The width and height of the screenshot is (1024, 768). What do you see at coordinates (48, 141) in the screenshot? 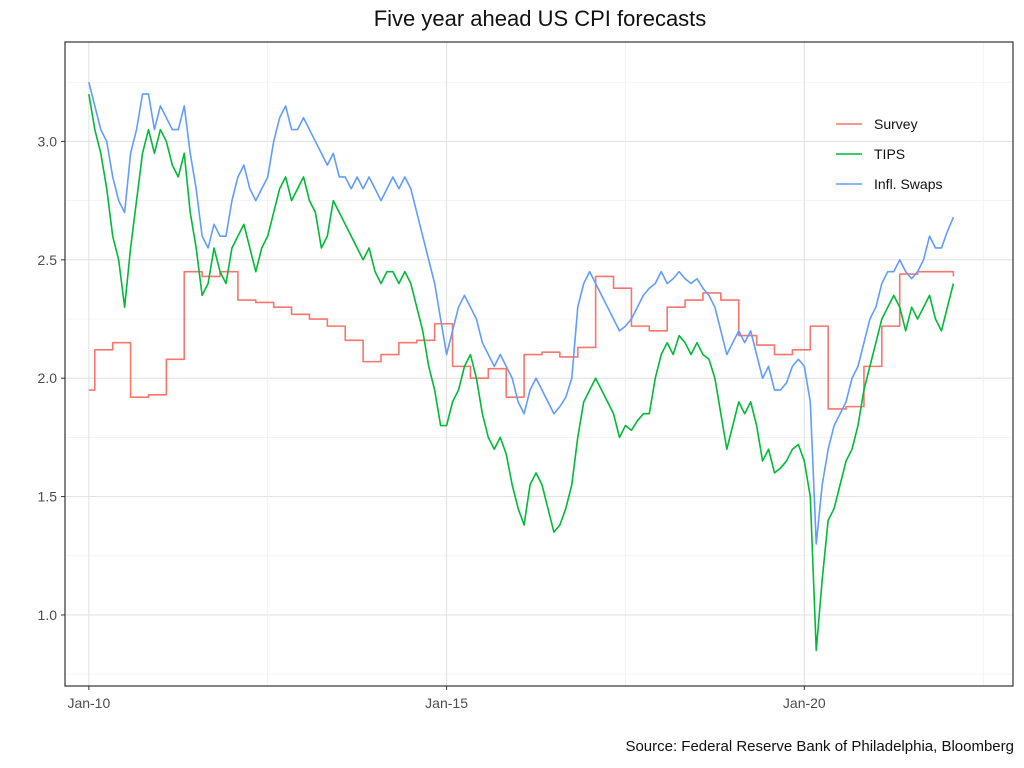
I see `y-tick-label: 3.0` at bounding box center [48, 141].